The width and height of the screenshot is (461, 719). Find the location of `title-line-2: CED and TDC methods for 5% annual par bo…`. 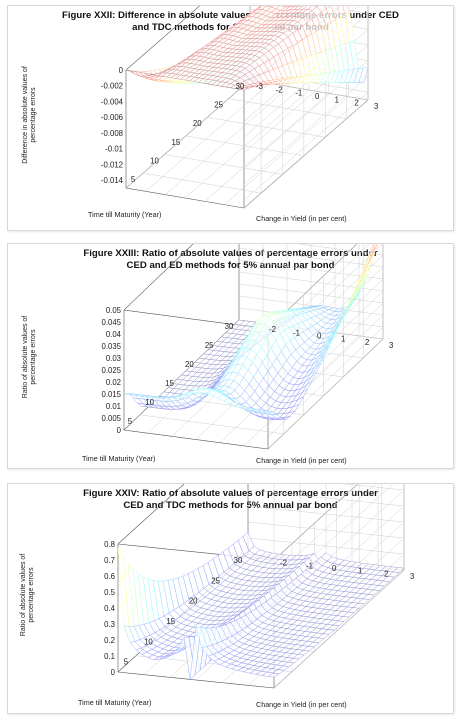

title-line-2: CED and TDC methods for 5% annual par bo… is located at coordinates (230, 505).